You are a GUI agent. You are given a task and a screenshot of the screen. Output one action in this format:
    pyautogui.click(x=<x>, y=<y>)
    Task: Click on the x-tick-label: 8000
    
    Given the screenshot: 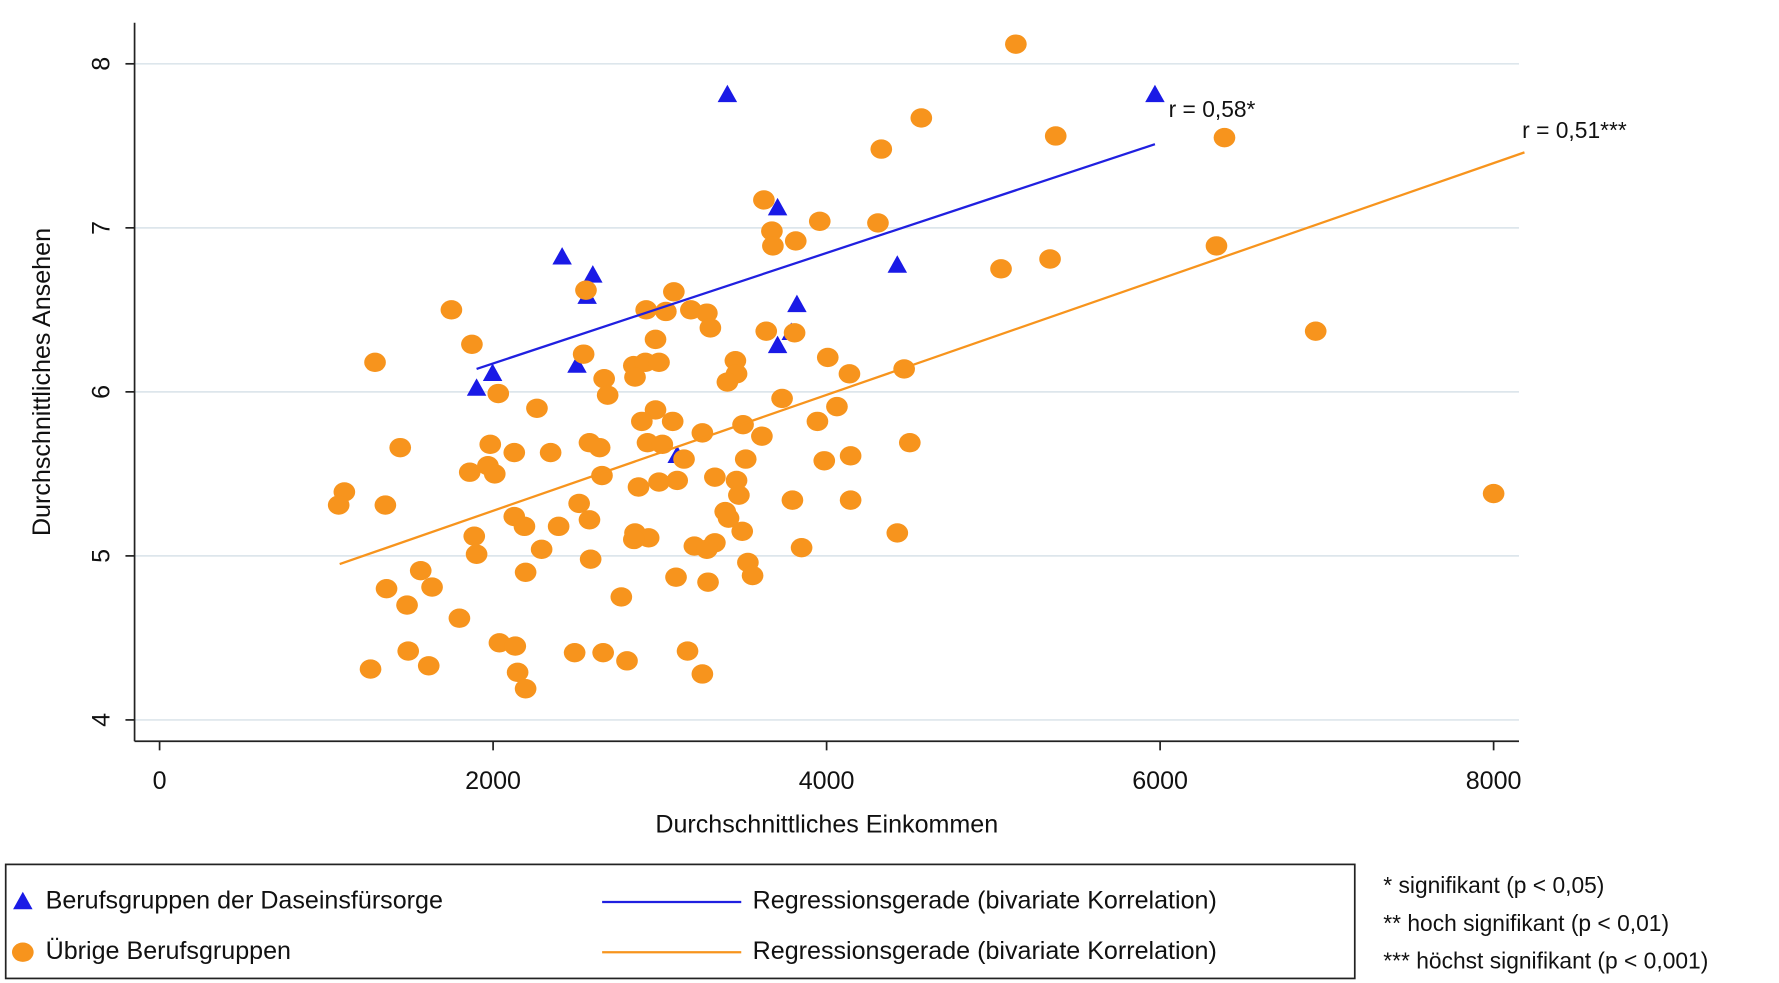 What is the action you would take?
    pyautogui.click(x=1494, y=781)
    